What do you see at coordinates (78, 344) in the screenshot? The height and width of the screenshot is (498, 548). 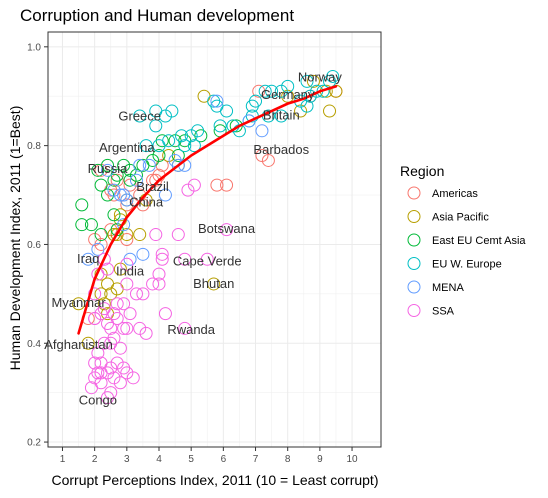 I see `country-label: Afghanistan` at bounding box center [78, 344].